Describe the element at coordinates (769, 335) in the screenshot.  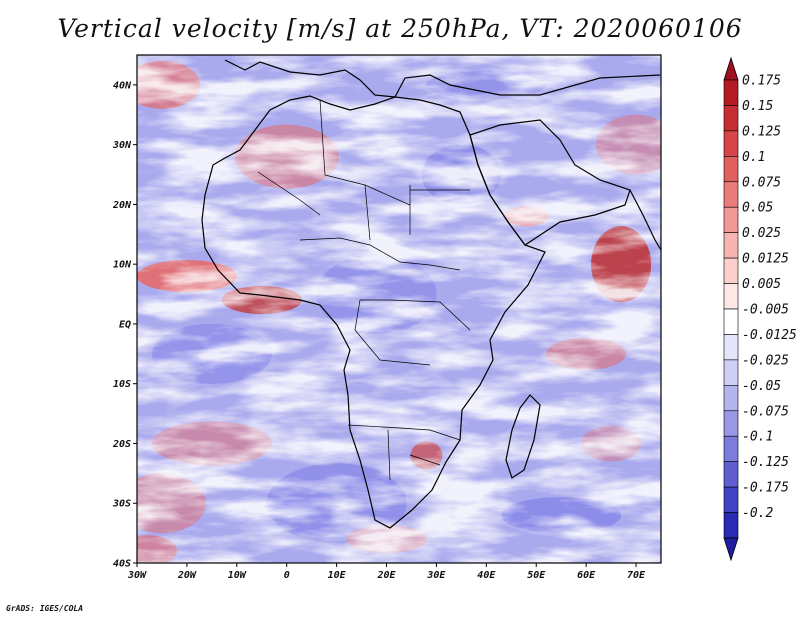
I see `colorbar-label: -0.0125` at that location.